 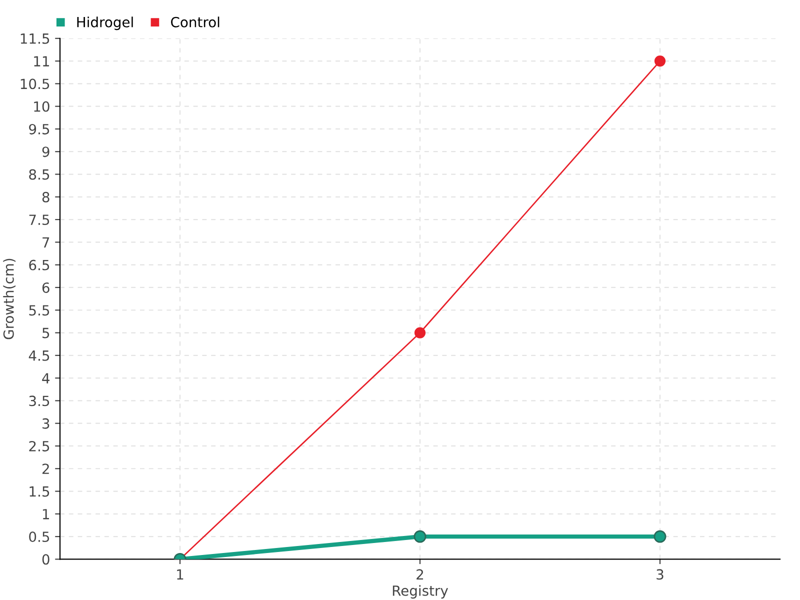 What do you see at coordinates (46, 378) in the screenshot?
I see `y-tick-label: 4` at bounding box center [46, 378].